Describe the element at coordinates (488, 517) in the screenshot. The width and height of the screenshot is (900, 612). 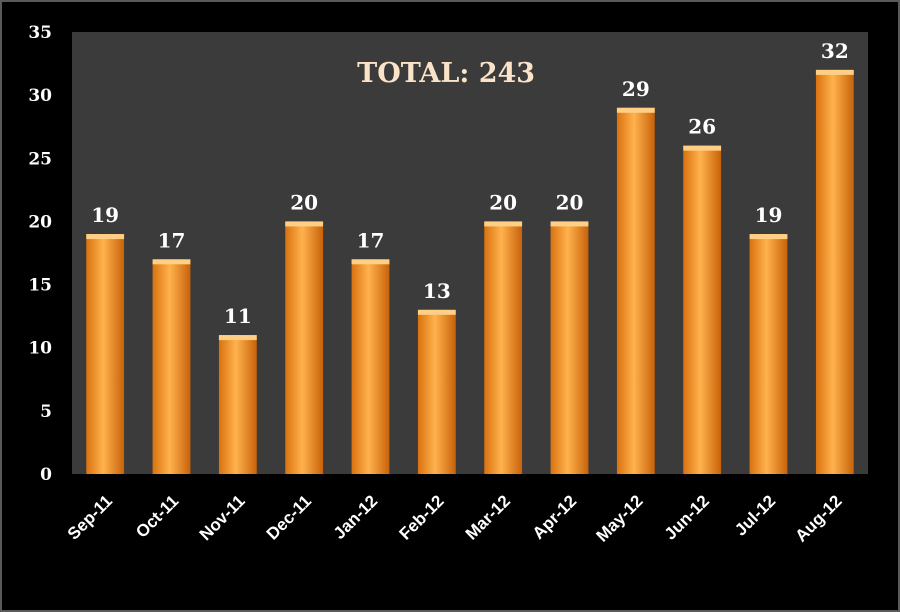
I see `x-tick-label: Mar-12` at that location.